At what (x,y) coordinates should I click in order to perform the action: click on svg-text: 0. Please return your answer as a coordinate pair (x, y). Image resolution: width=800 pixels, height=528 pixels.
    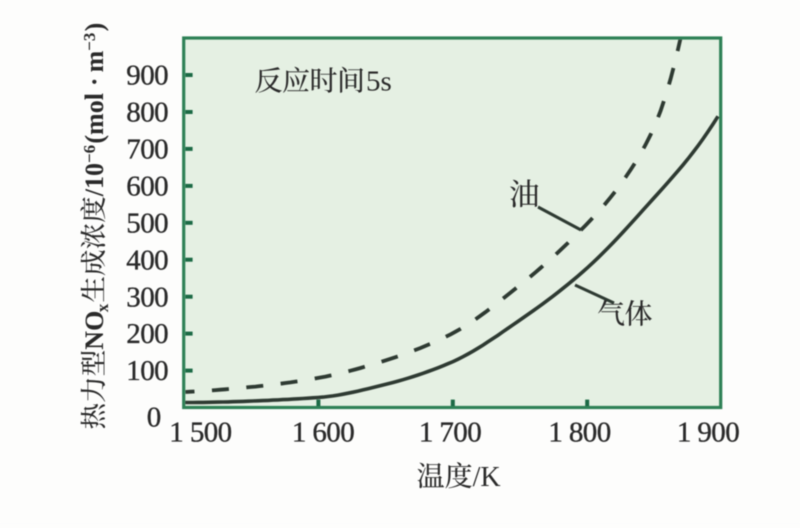
    Looking at the image, I should click on (154, 418).